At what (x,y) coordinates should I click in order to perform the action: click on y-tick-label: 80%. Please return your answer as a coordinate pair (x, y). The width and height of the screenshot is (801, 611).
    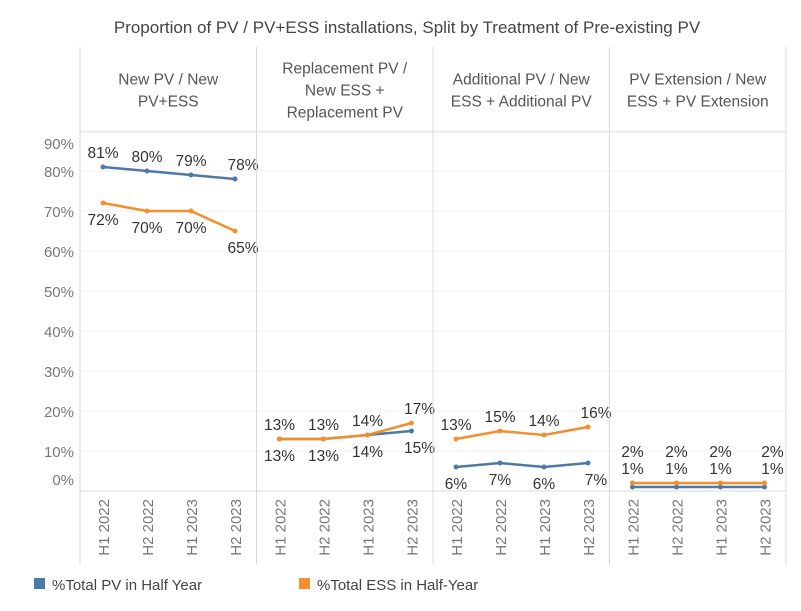
    Looking at the image, I should click on (59, 172).